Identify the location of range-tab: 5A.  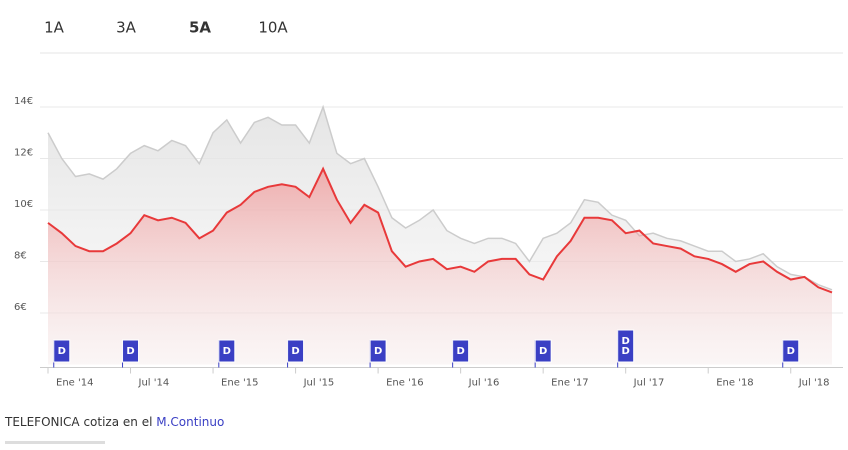
(200, 28).